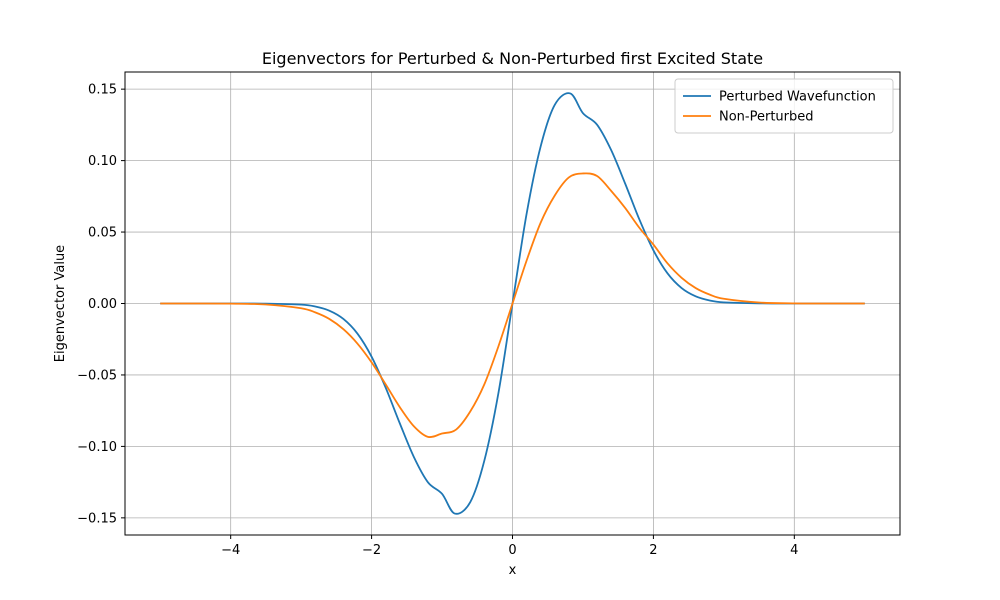 The height and width of the screenshot is (600, 1000). I want to click on legend-label-2: Non-Perturbed, so click(766, 117).